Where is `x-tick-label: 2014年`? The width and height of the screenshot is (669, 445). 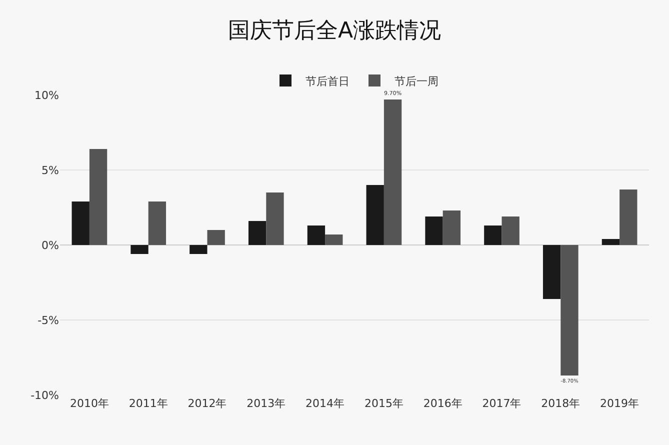 x-tick-label: 2014年 is located at coordinates (325, 403).